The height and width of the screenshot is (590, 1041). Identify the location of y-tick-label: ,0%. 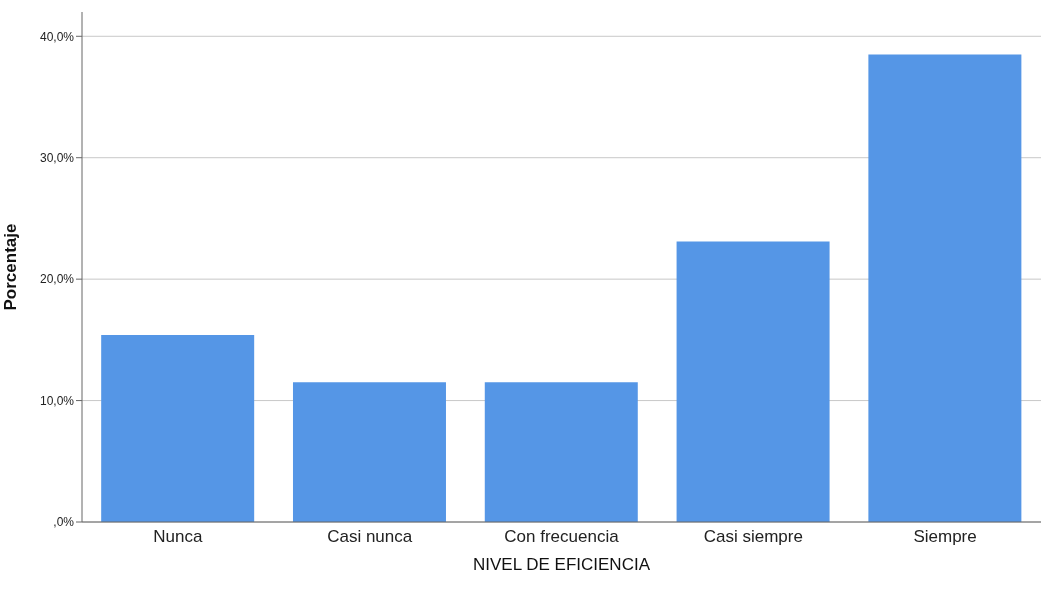
(64, 522).